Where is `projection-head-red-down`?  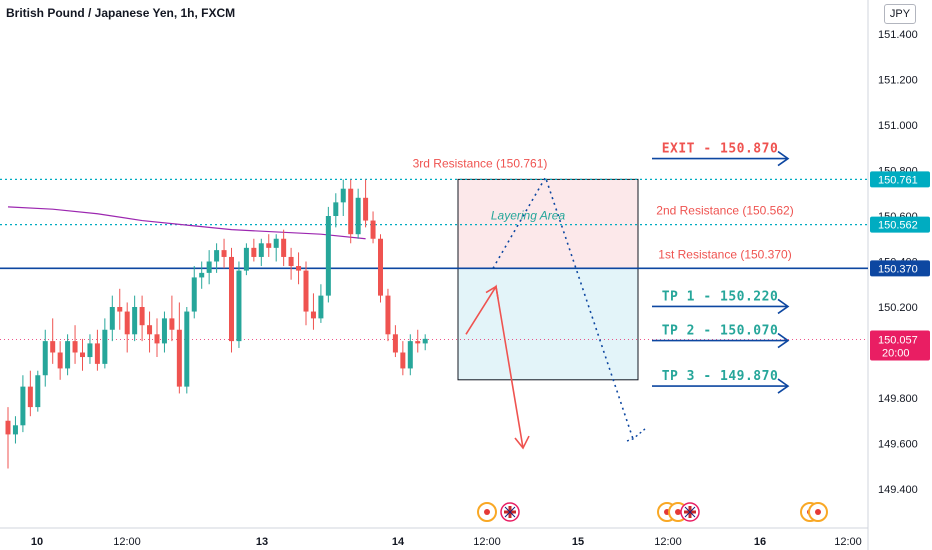
projection-head-red-down is located at coordinates (522, 442).